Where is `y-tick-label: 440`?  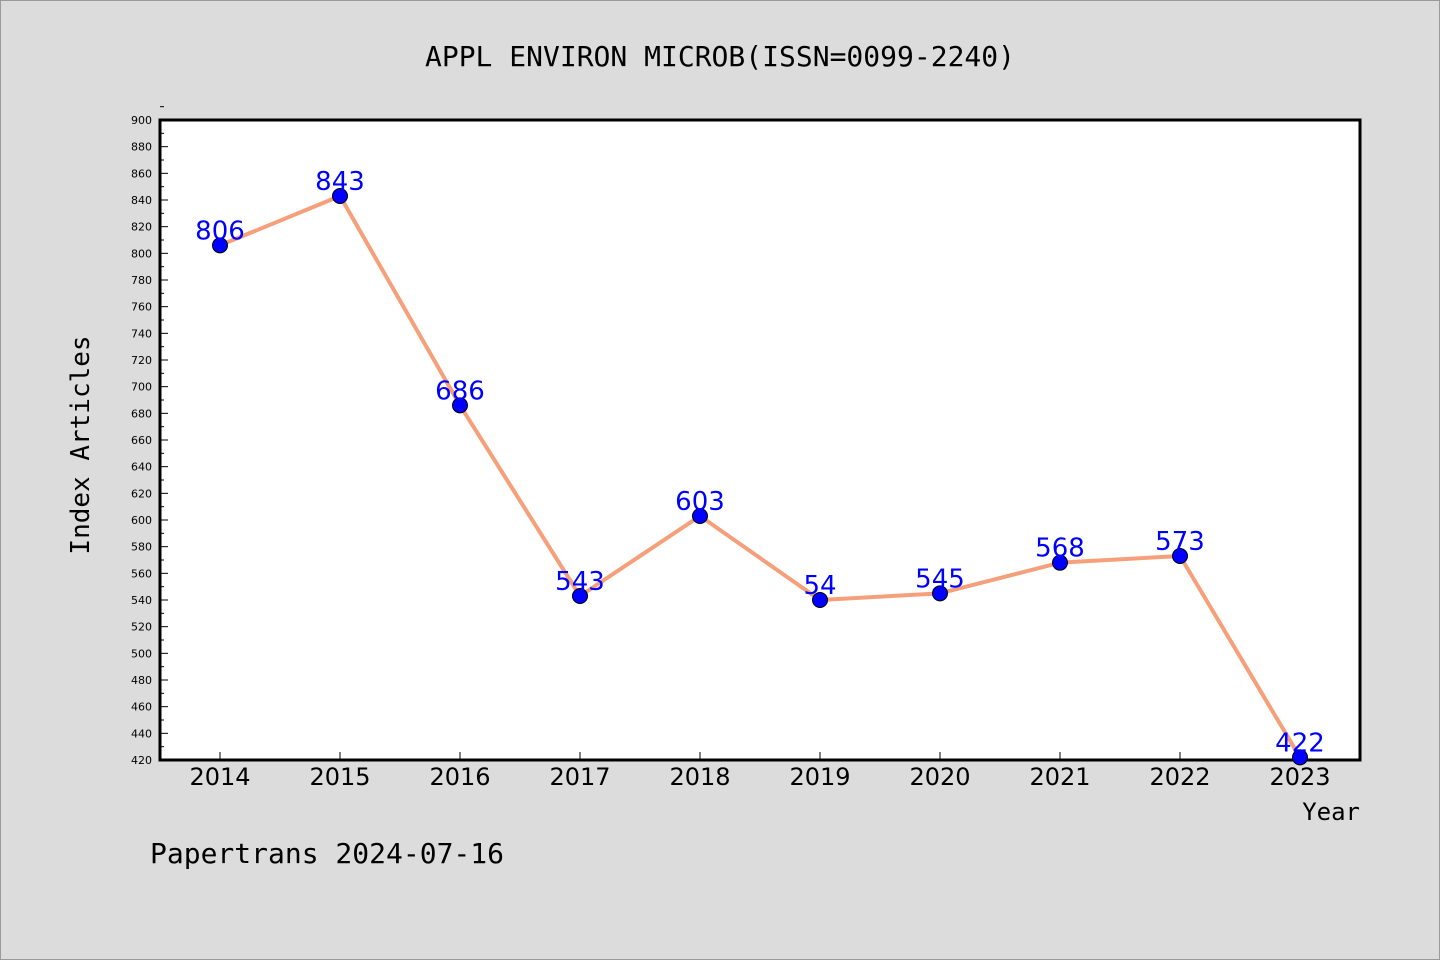
y-tick-label: 440 is located at coordinates (141, 733).